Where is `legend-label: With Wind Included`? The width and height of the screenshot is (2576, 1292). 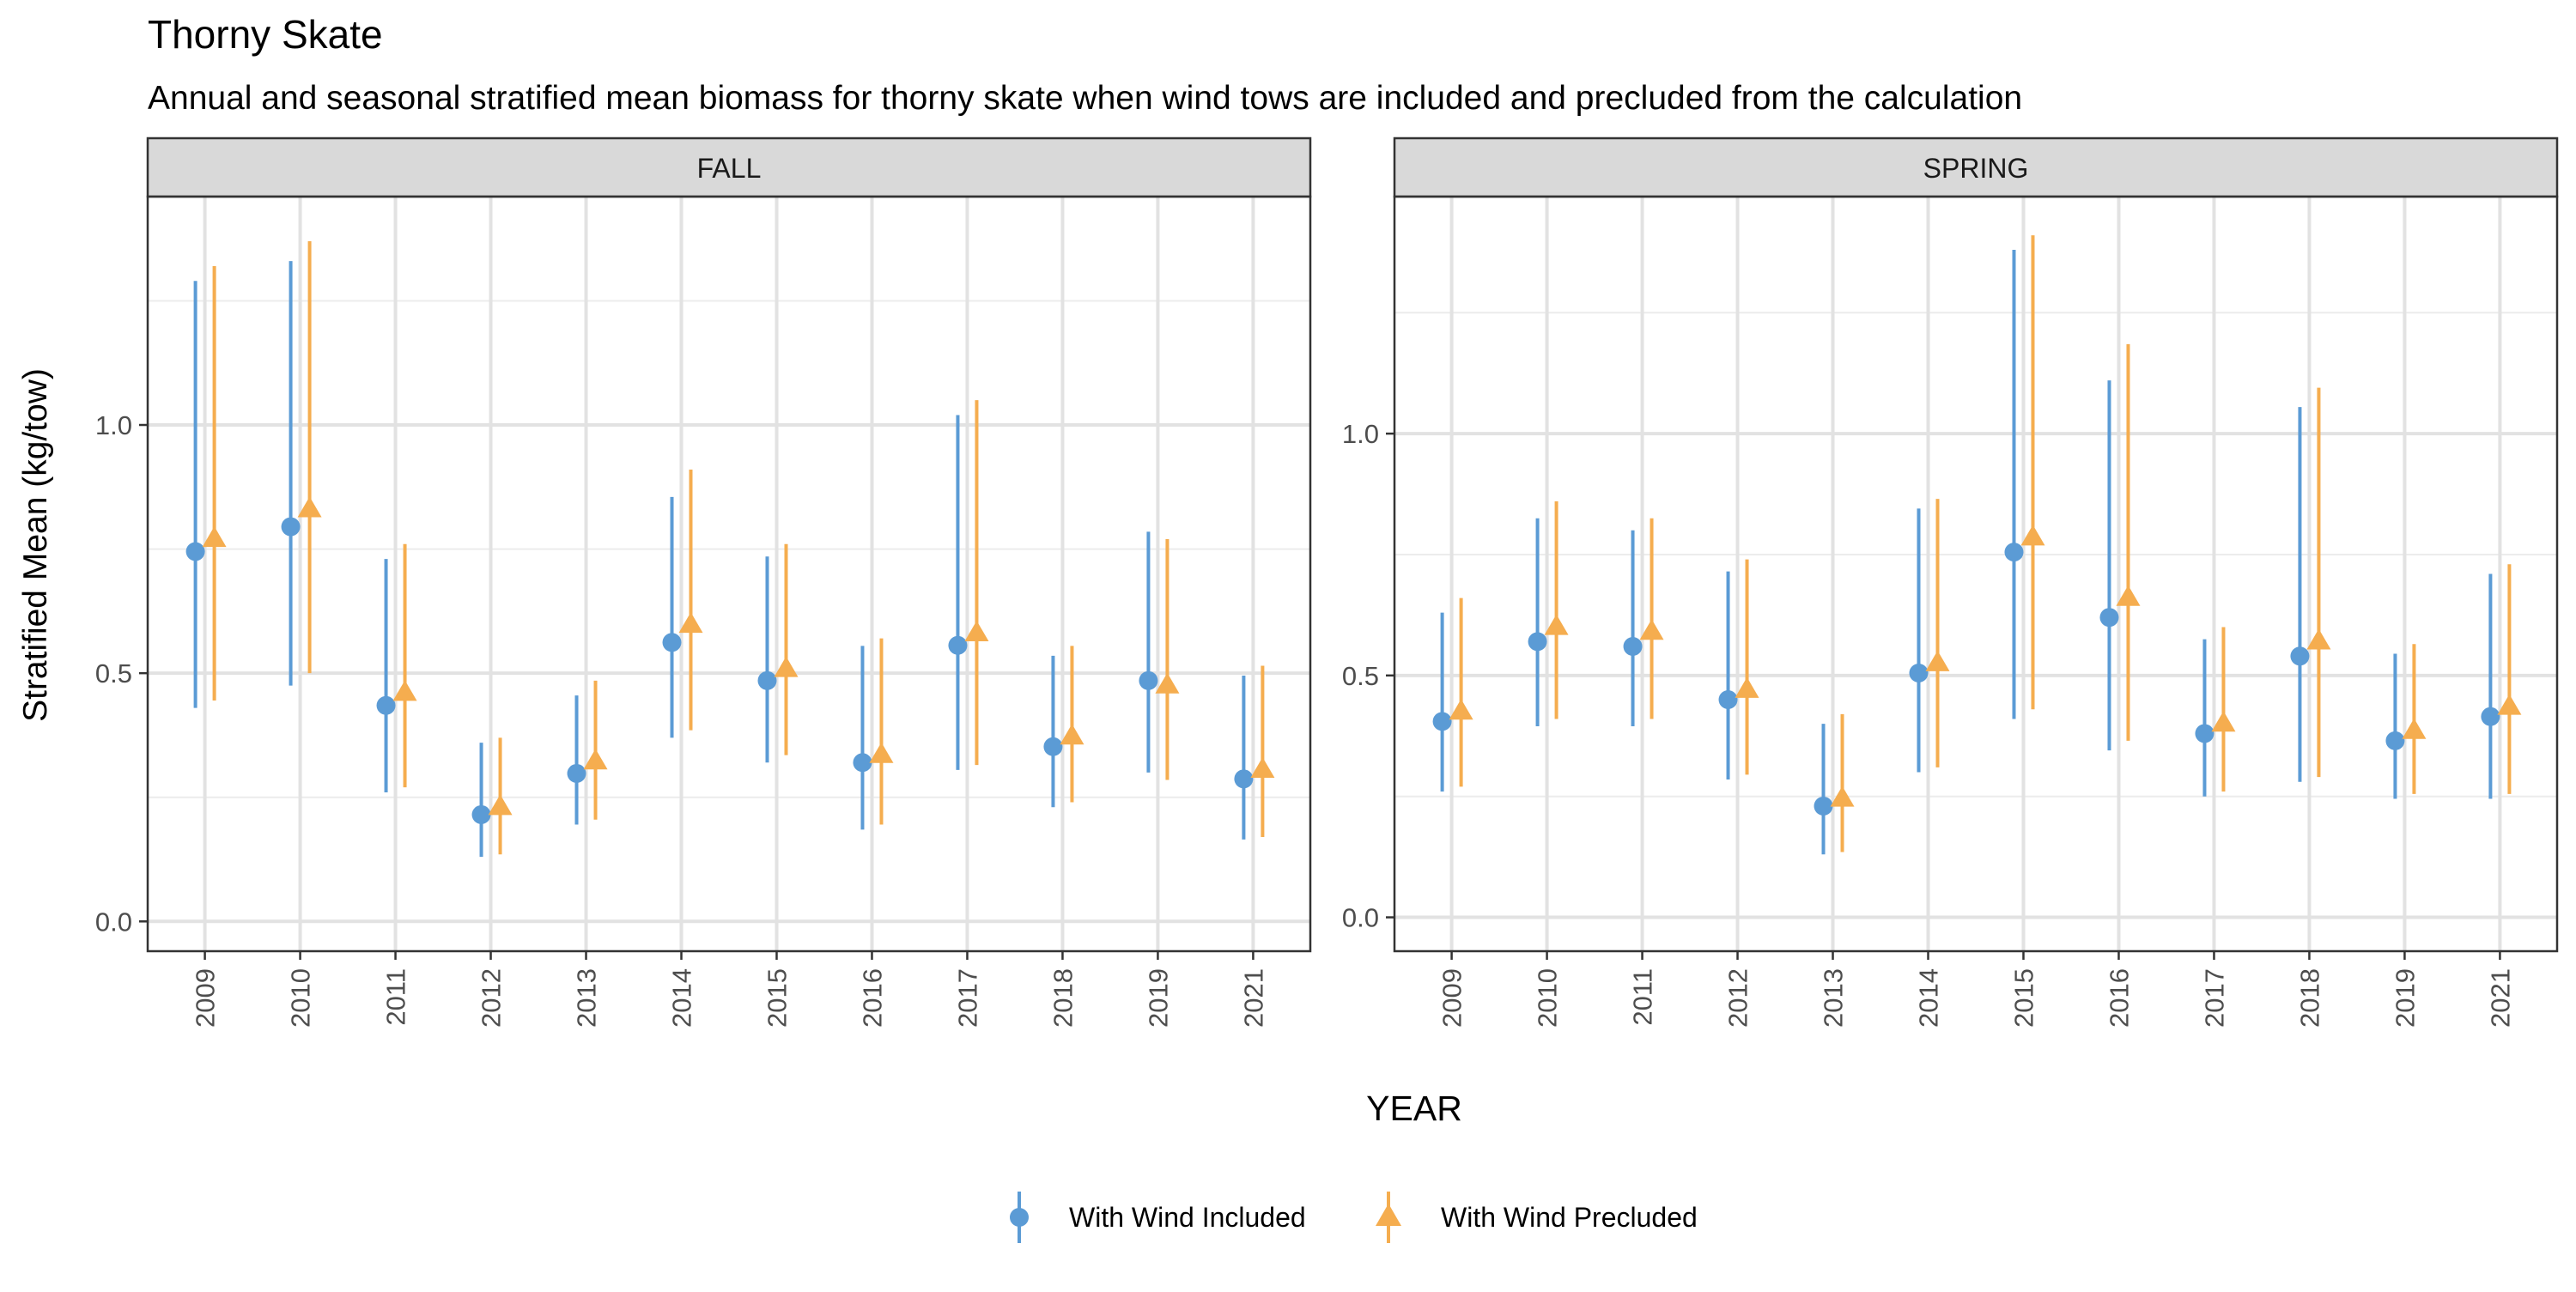 legend-label: With Wind Included is located at coordinates (1188, 1217).